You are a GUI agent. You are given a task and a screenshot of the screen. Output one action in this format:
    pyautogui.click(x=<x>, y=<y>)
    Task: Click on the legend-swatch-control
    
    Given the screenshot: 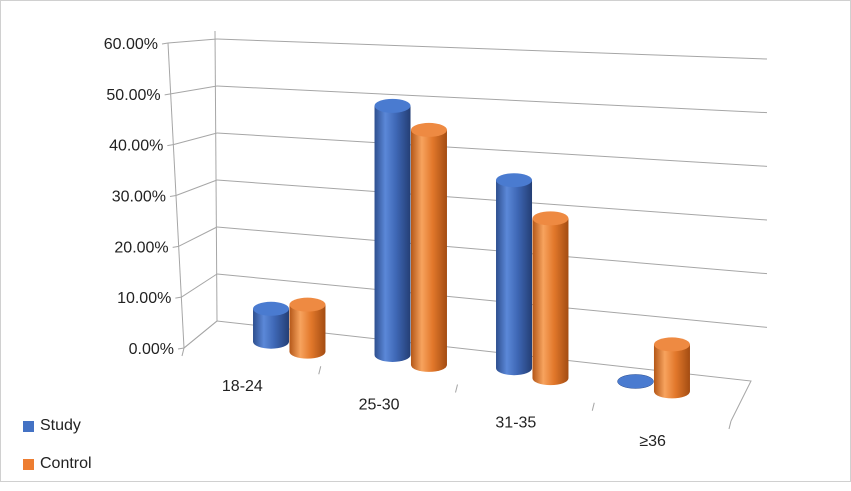 What is the action you would take?
    pyautogui.click(x=28, y=464)
    